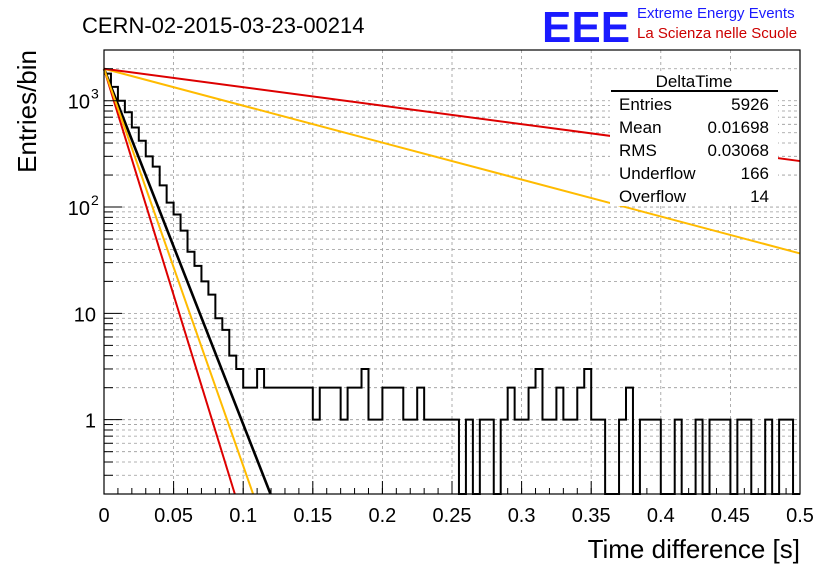  I want to click on stats-box-background, so click(694, 139).